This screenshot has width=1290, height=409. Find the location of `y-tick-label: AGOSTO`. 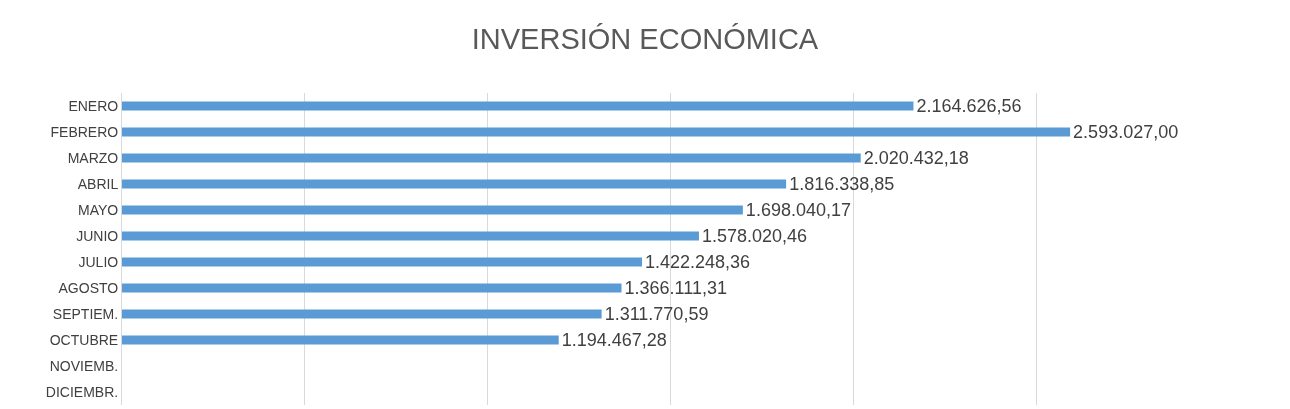

y-tick-label: AGOSTO is located at coordinates (88, 287).